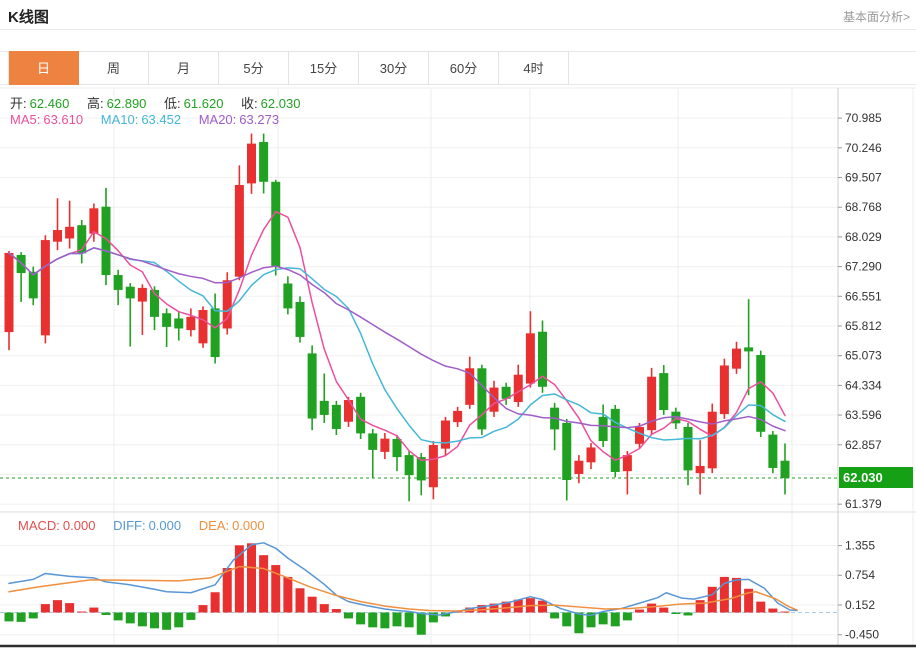 Image resolution: width=916 pixels, height=648 pixels. I want to click on ma10-value: 63.452, so click(161, 119).